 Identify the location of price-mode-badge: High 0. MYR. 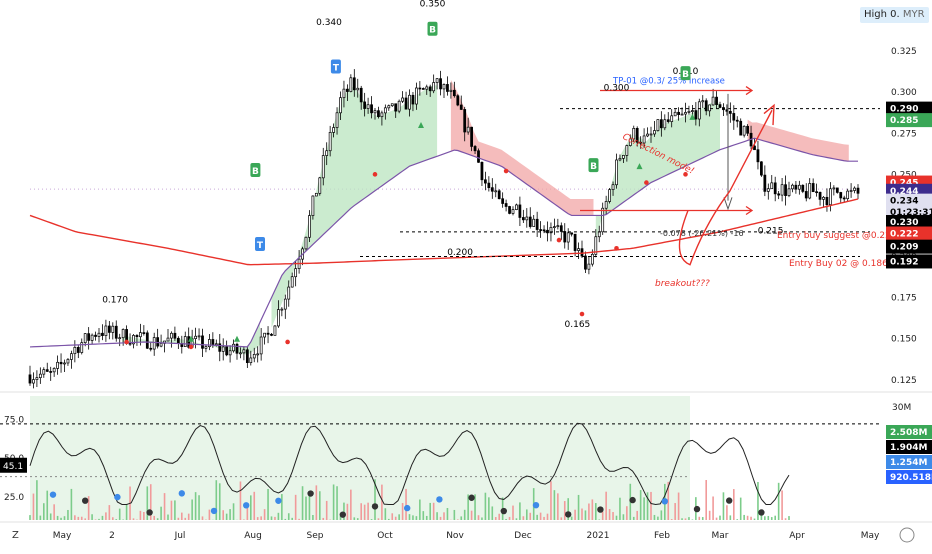
(894, 15).